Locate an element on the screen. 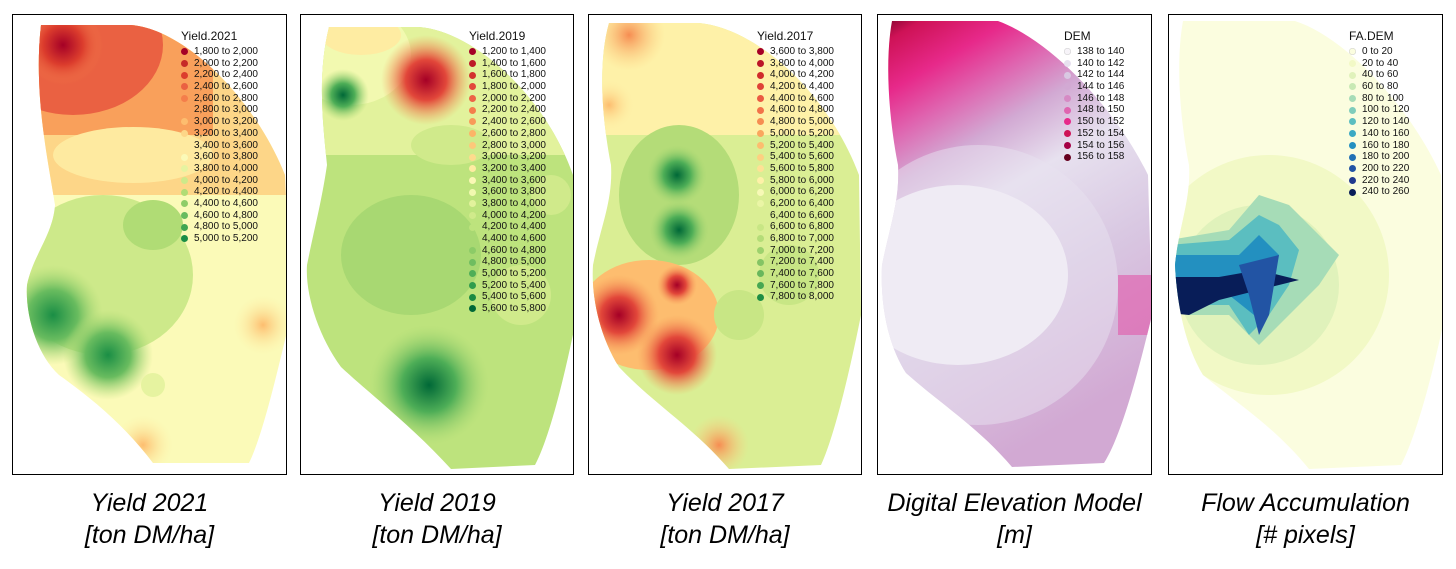 The width and height of the screenshot is (1456, 569). legend-item-label: 3,800 to 4,000 is located at coordinates (802, 63).